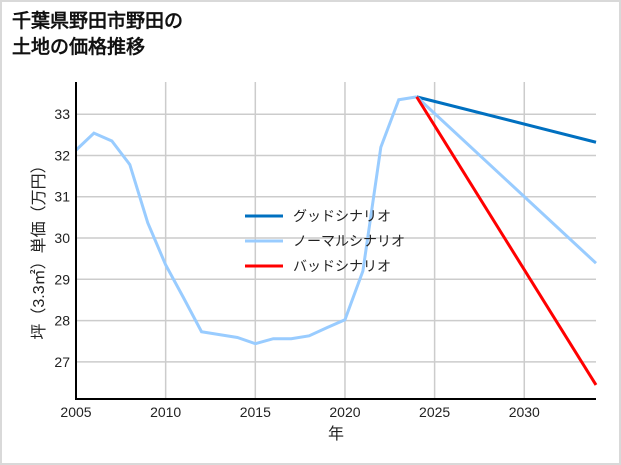 Image resolution: width=621 pixels, height=465 pixels. I want to click on legend-label: ノーマルシナリオ, so click(349, 241).